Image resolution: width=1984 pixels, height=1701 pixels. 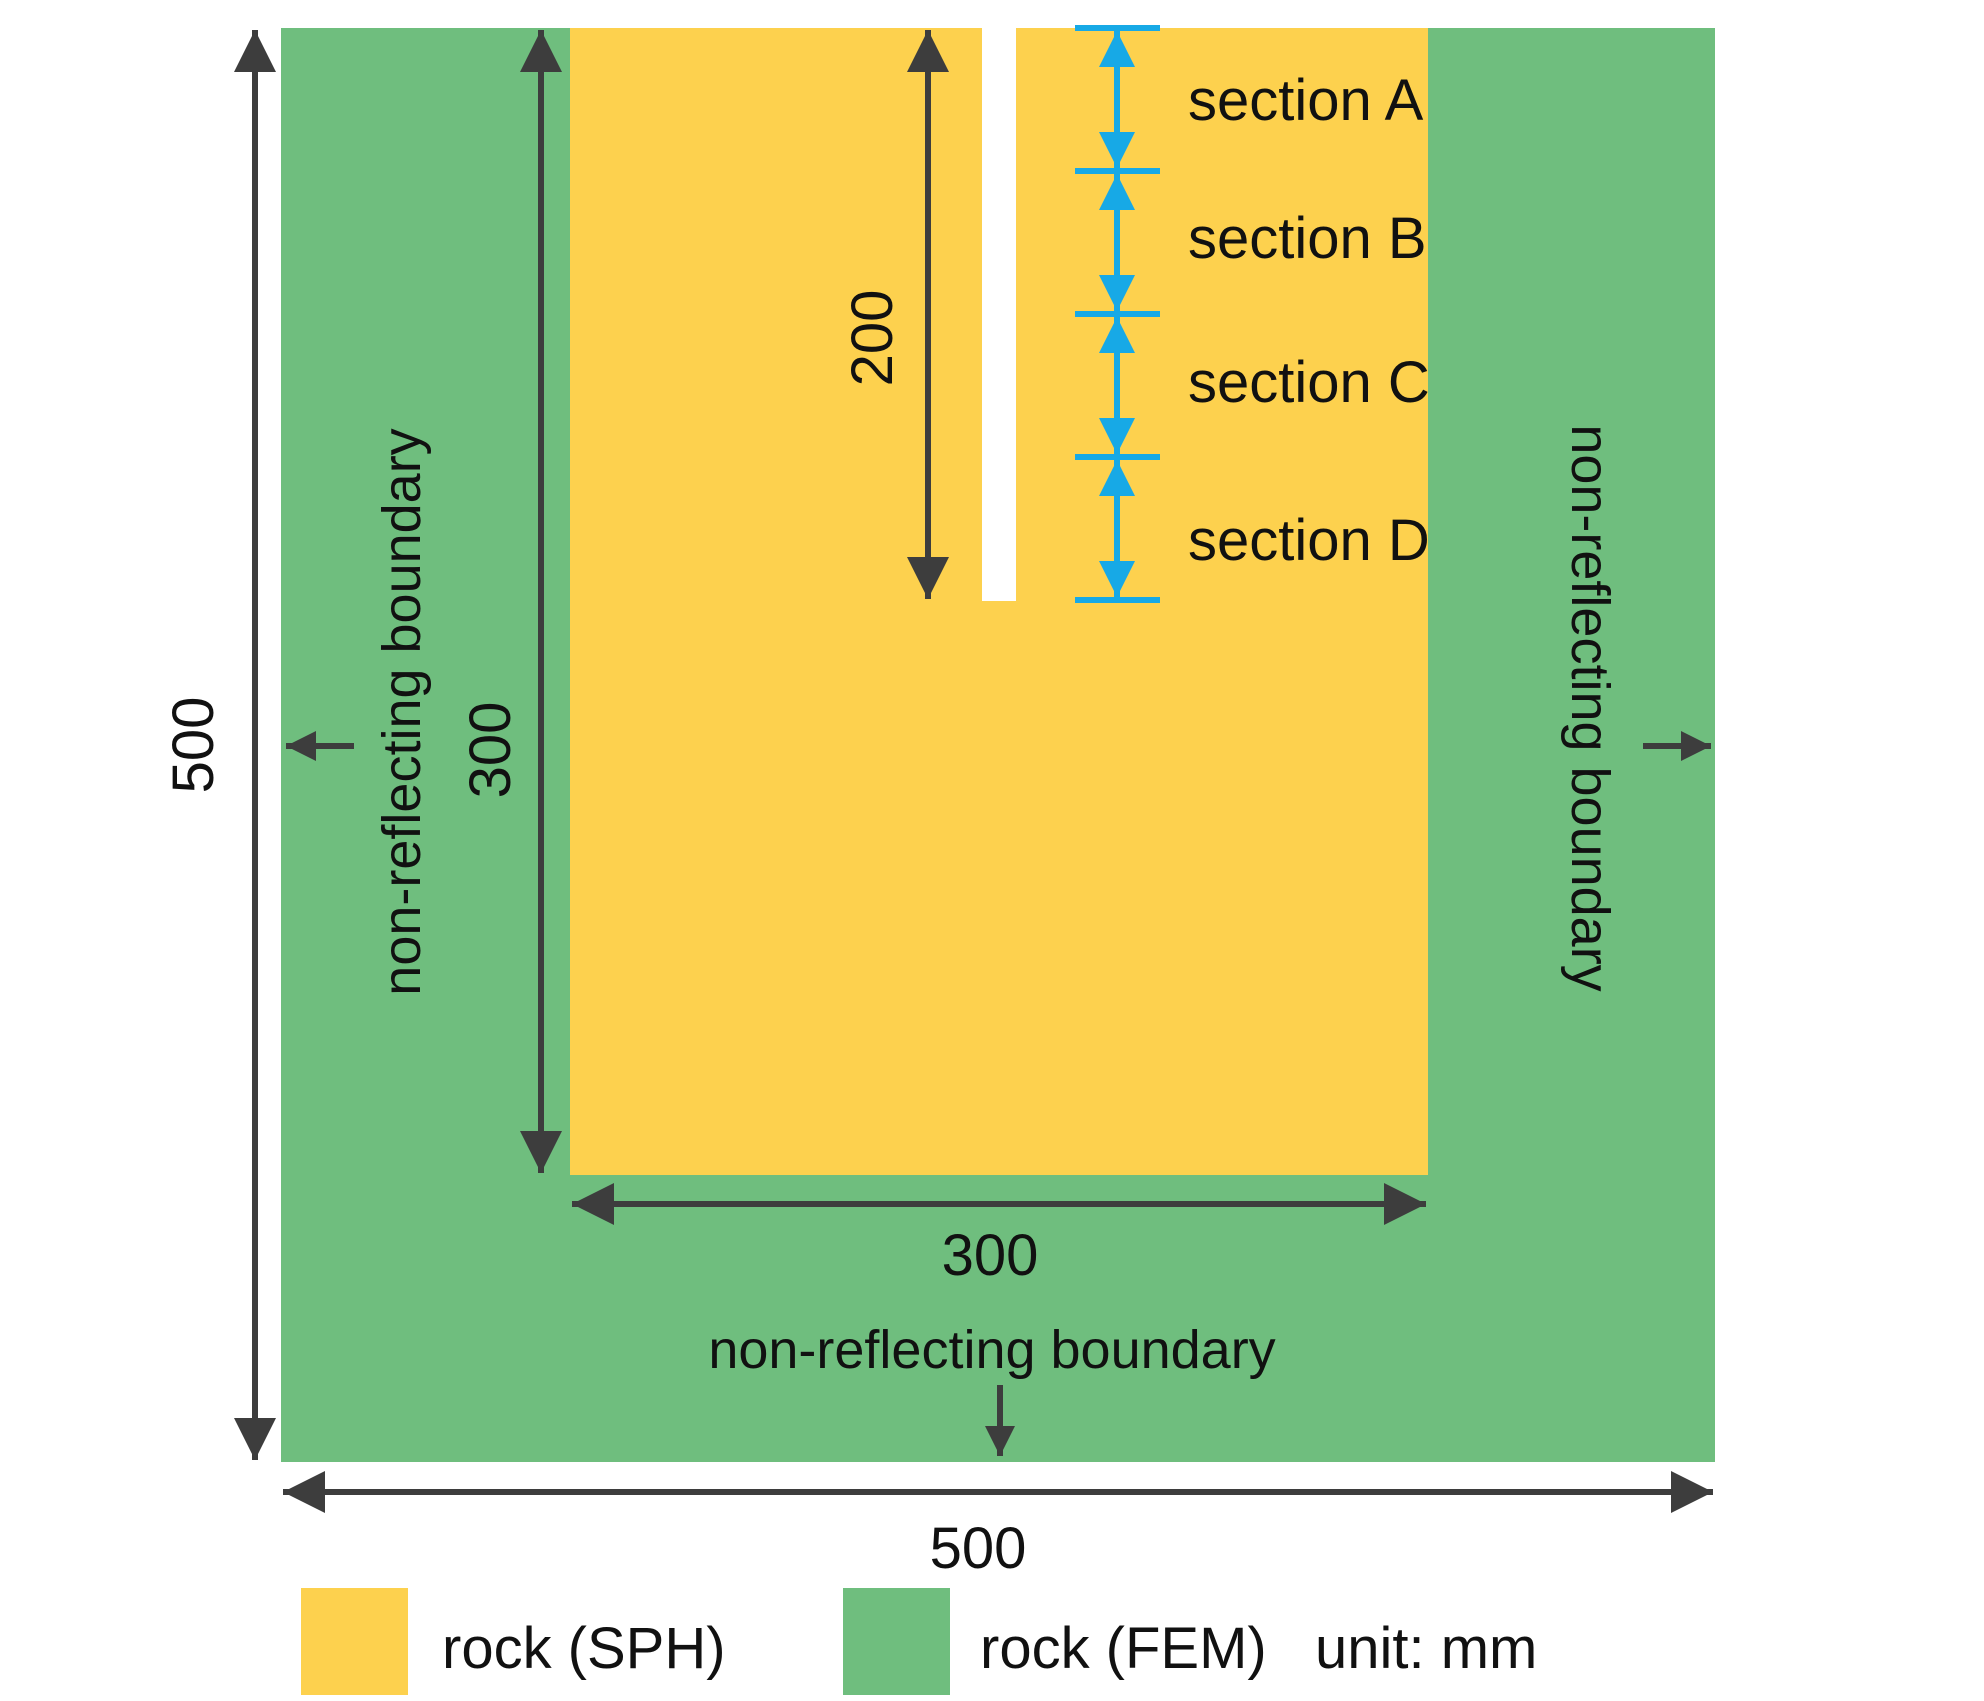 What do you see at coordinates (872, 338) in the screenshot?
I see `crack-length-label: 200` at bounding box center [872, 338].